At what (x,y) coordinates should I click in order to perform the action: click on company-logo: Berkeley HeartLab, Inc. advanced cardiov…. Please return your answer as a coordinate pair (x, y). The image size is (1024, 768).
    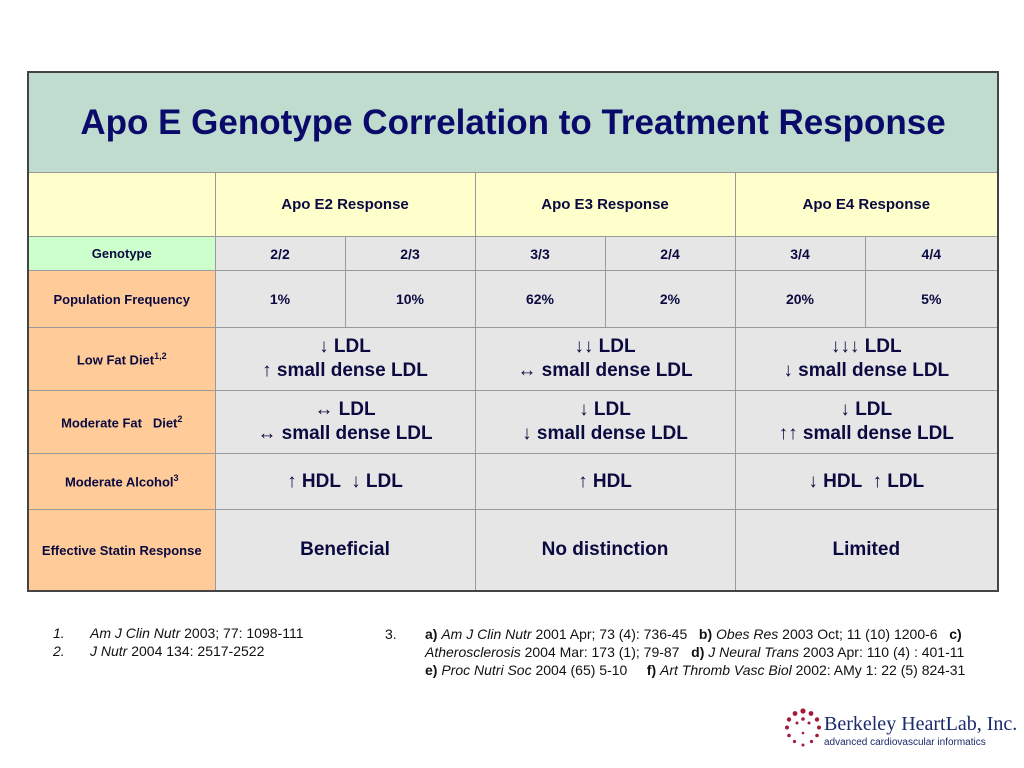
    Looking at the image, I should click on (900, 731).